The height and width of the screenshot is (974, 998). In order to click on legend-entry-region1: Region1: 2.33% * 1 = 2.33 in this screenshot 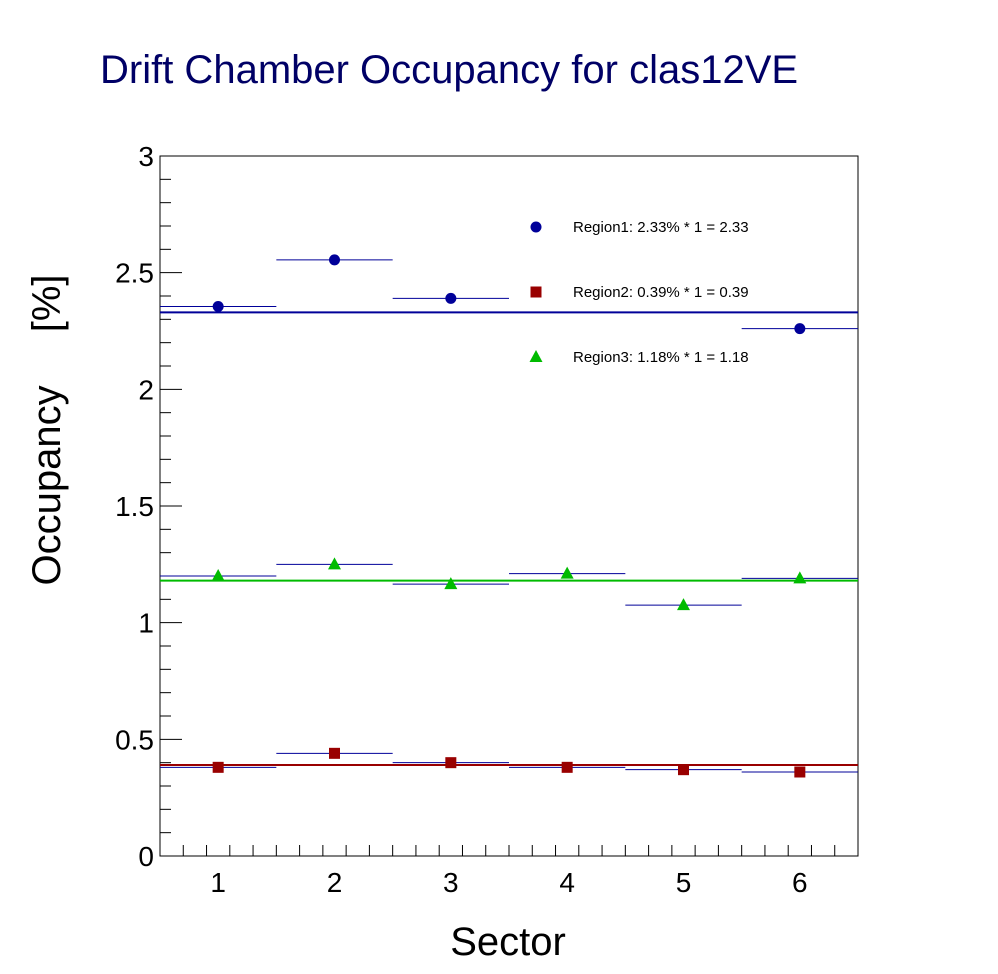, I will do `click(639, 227)`.